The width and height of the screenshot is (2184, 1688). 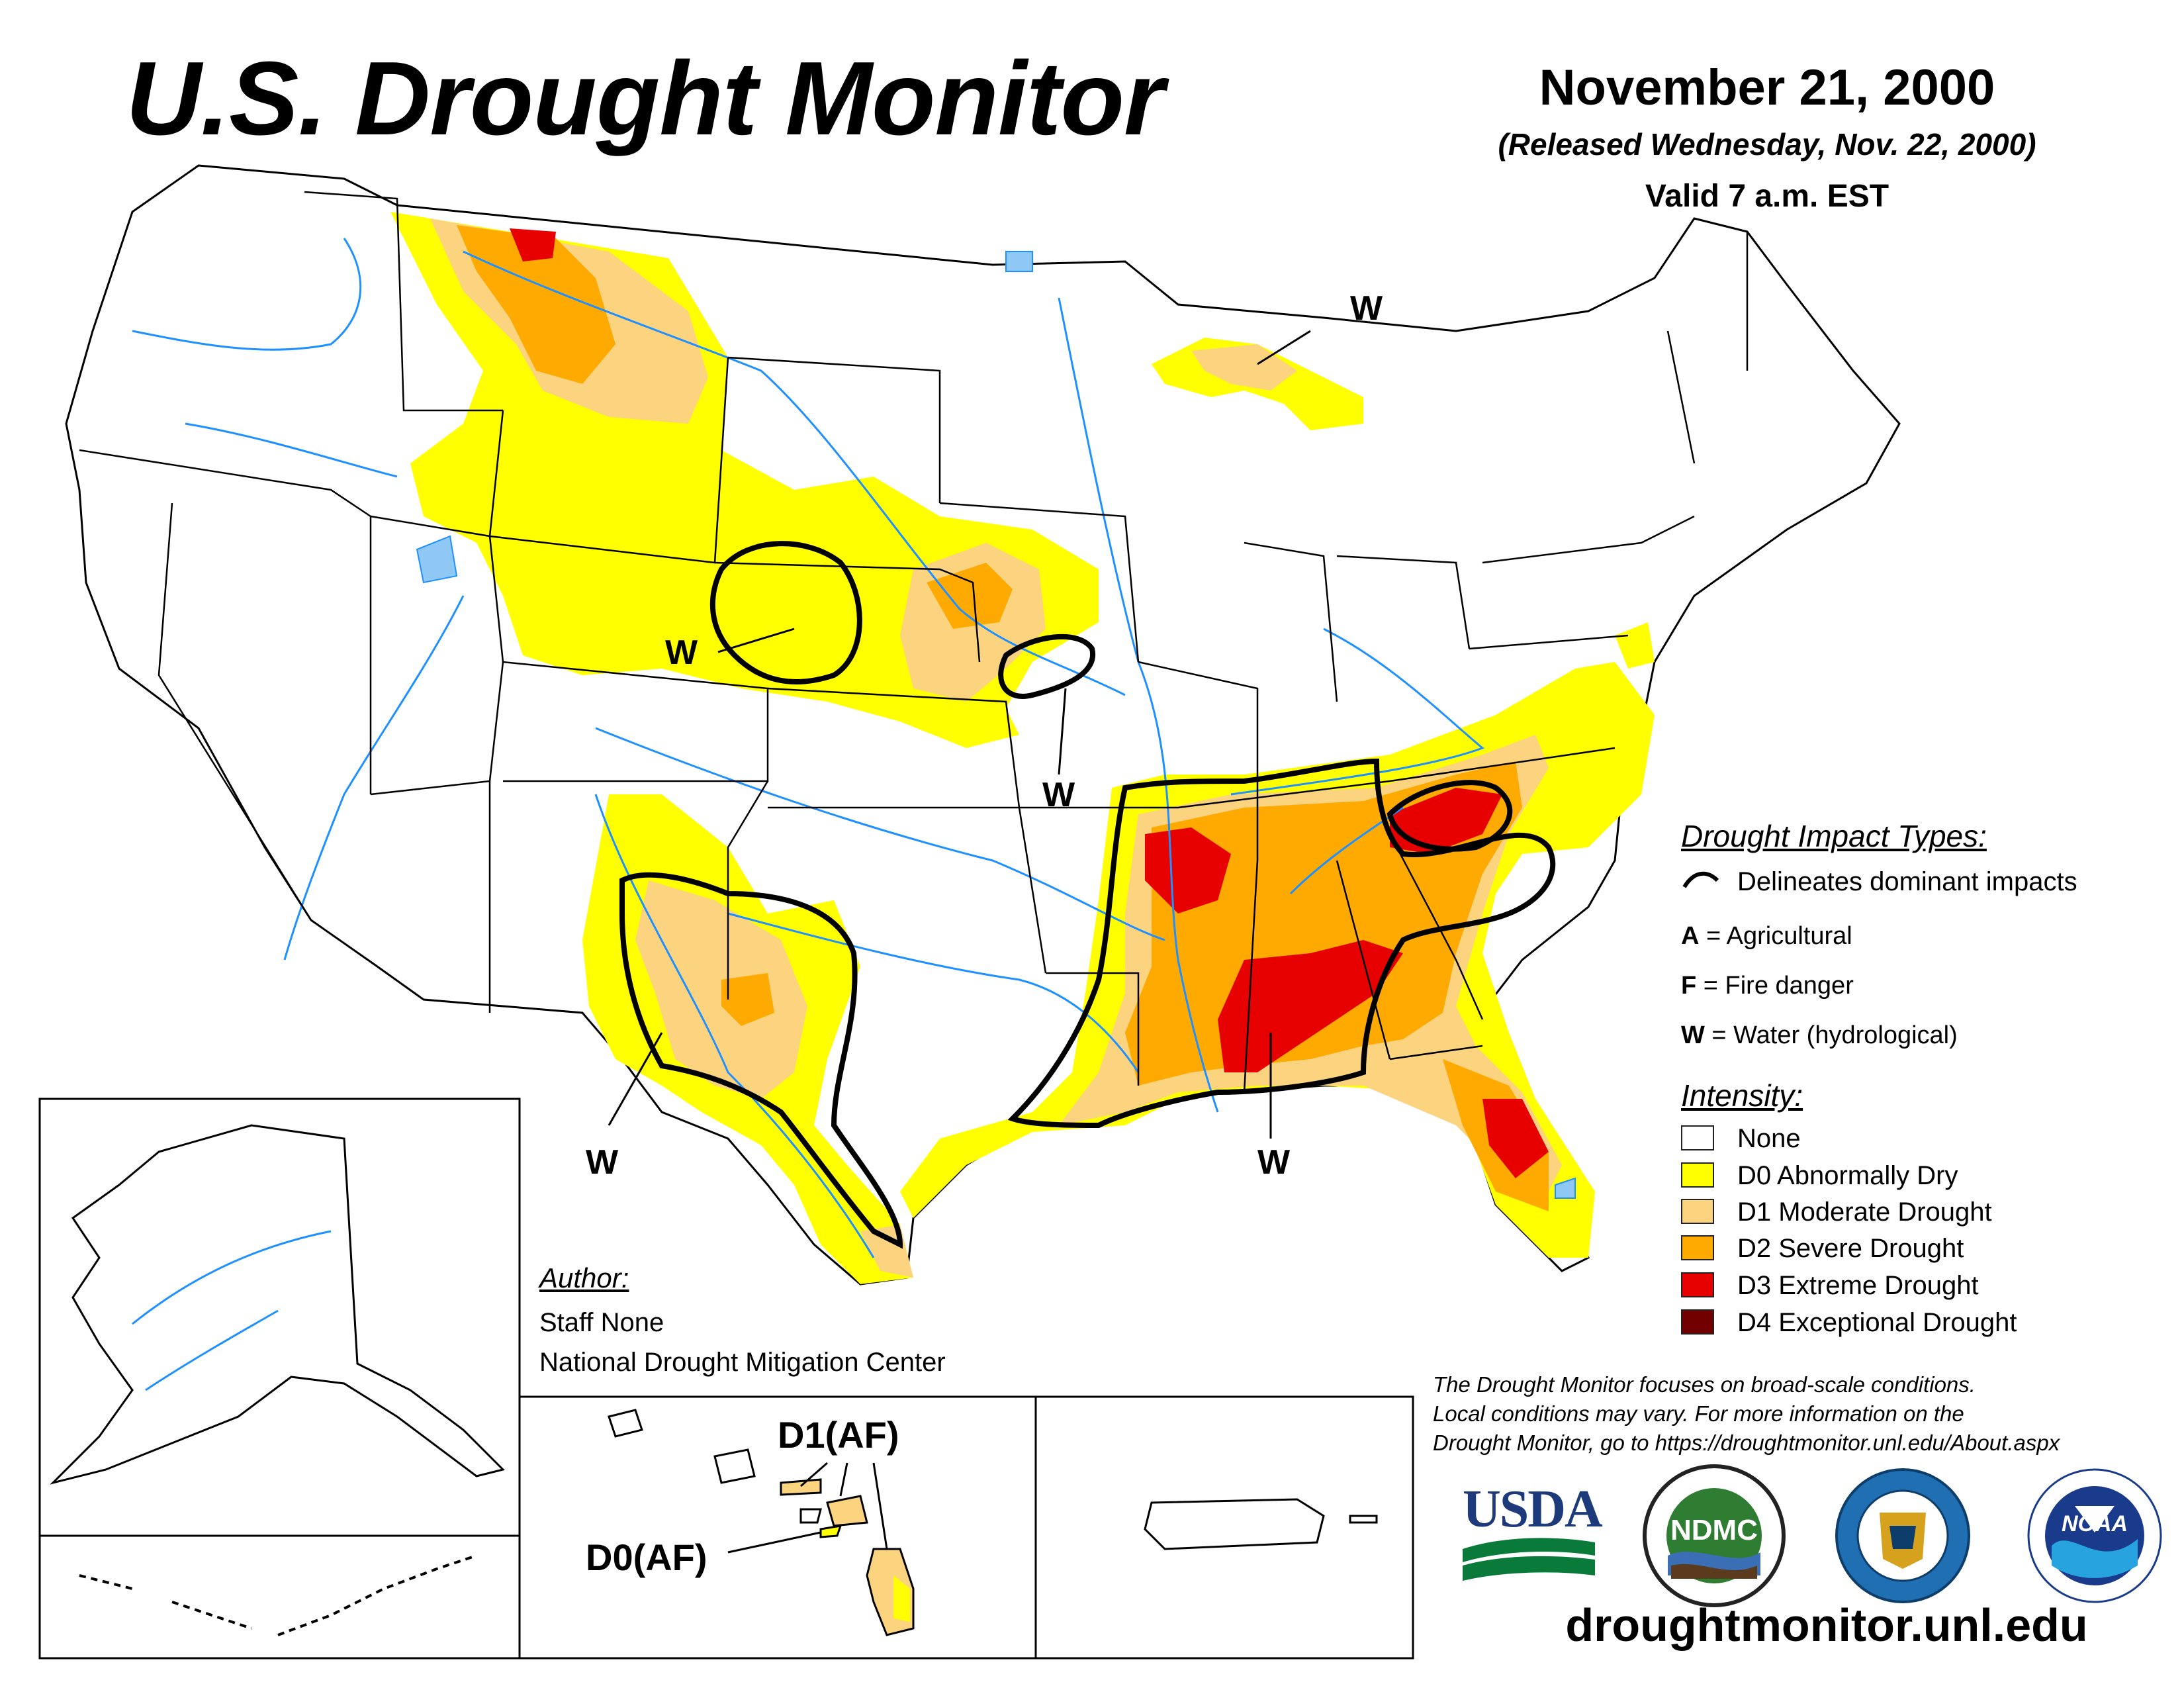 What do you see at coordinates (1516, 1138) in the screenshot?
I see `d3-florida` at bounding box center [1516, 1138].